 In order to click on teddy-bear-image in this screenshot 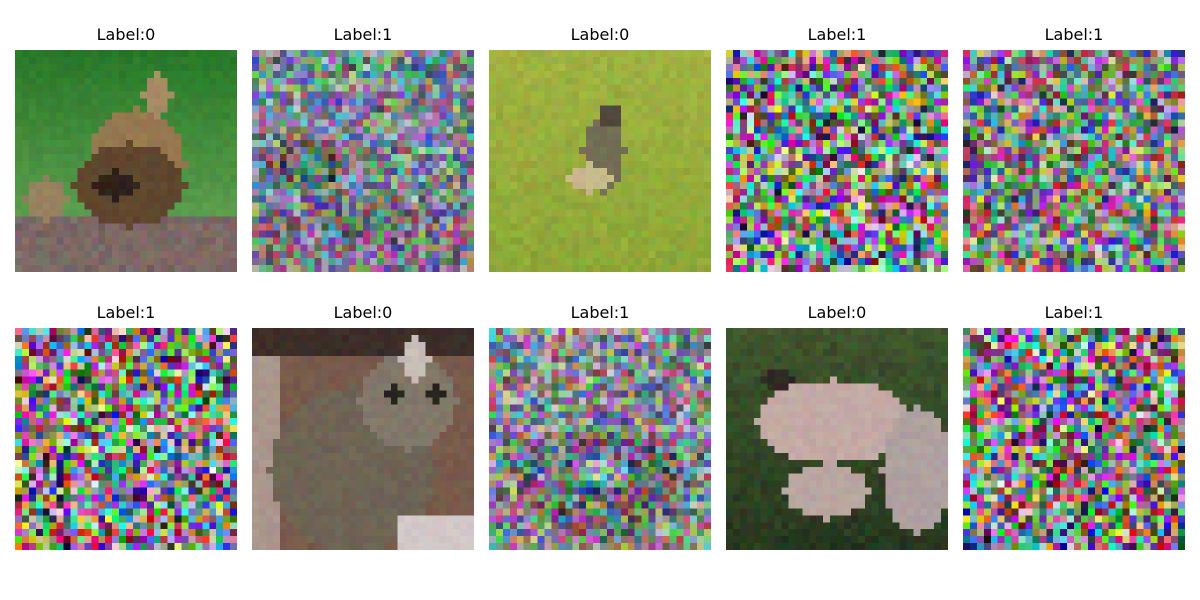, I will do `click(126, 161)`.